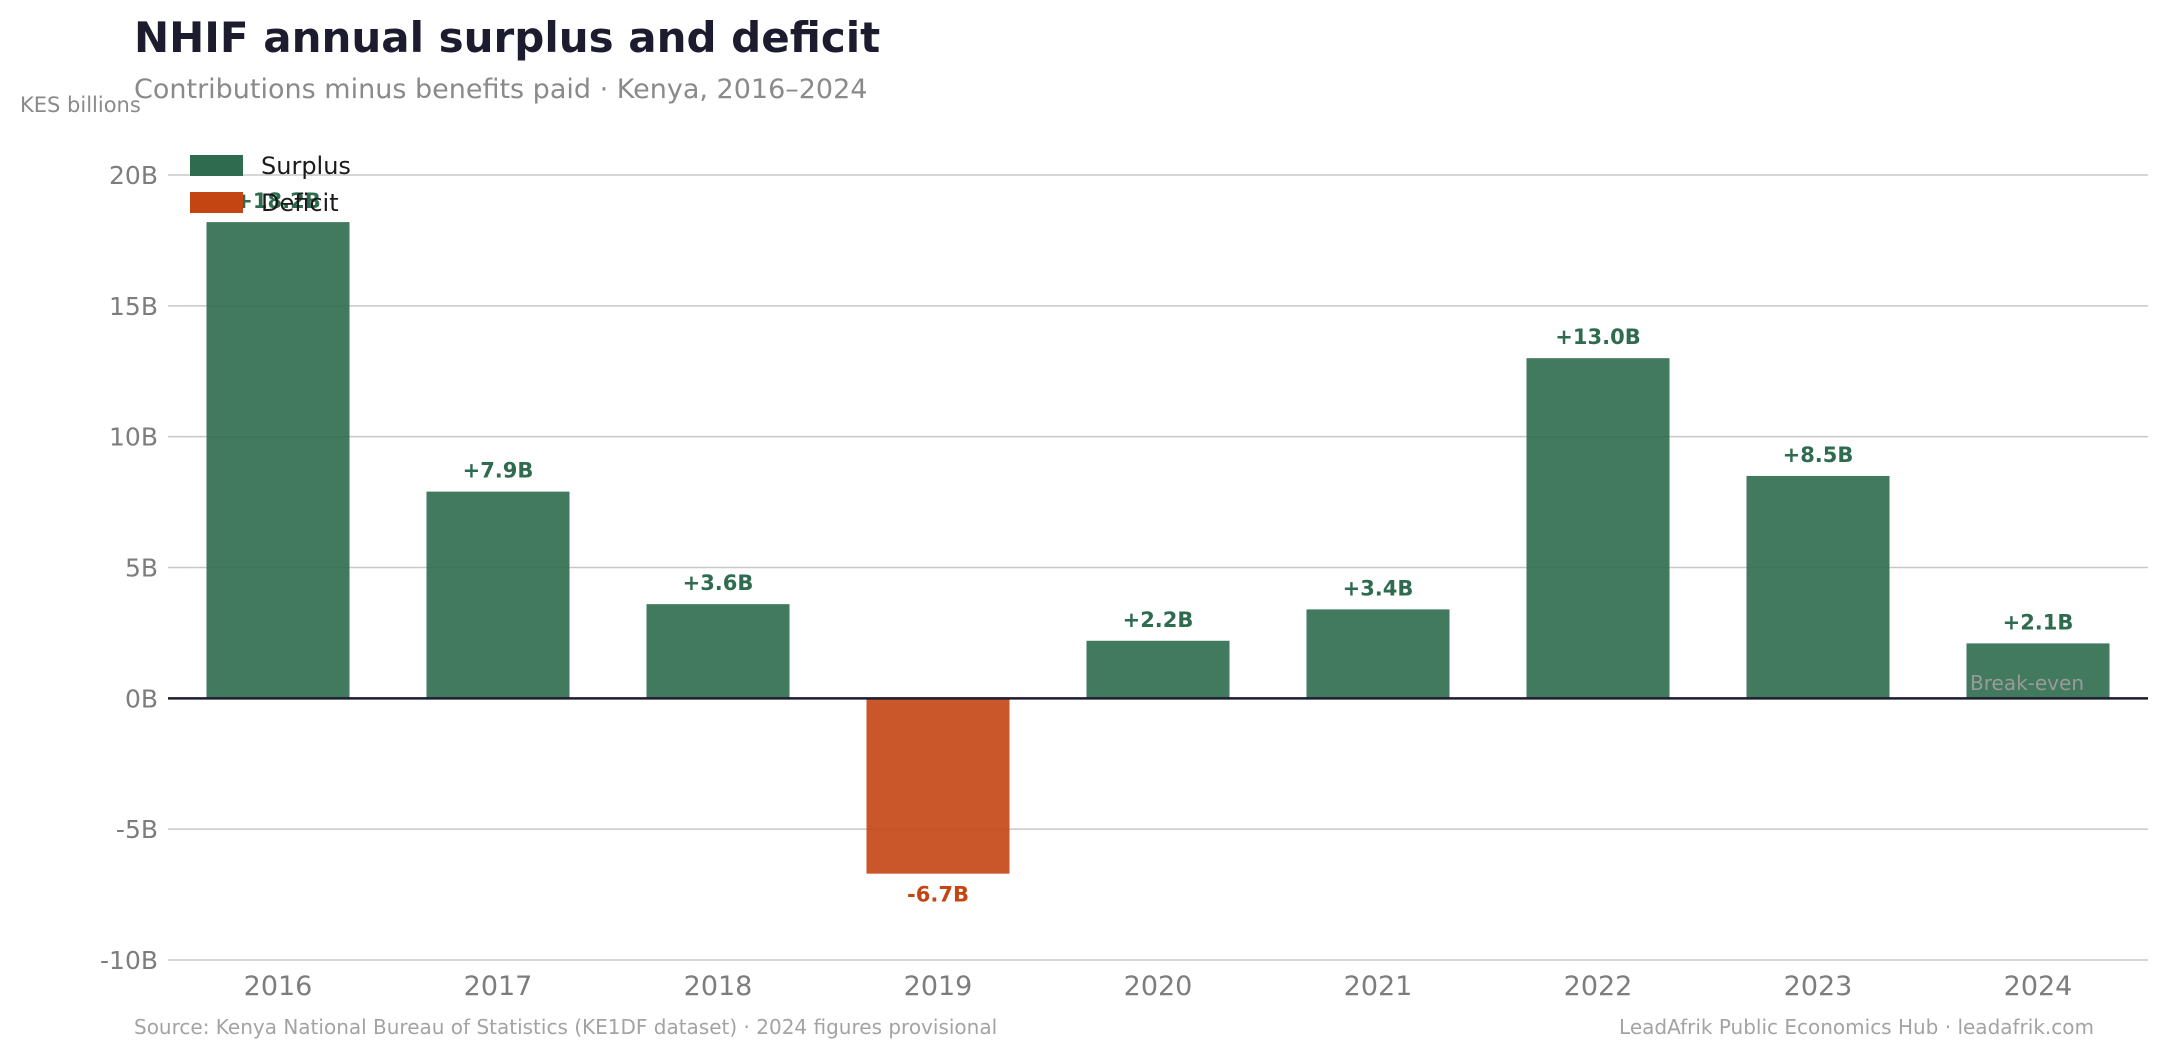  I want to click on x-tick-label-2020: 2020, so click(1158, 986).